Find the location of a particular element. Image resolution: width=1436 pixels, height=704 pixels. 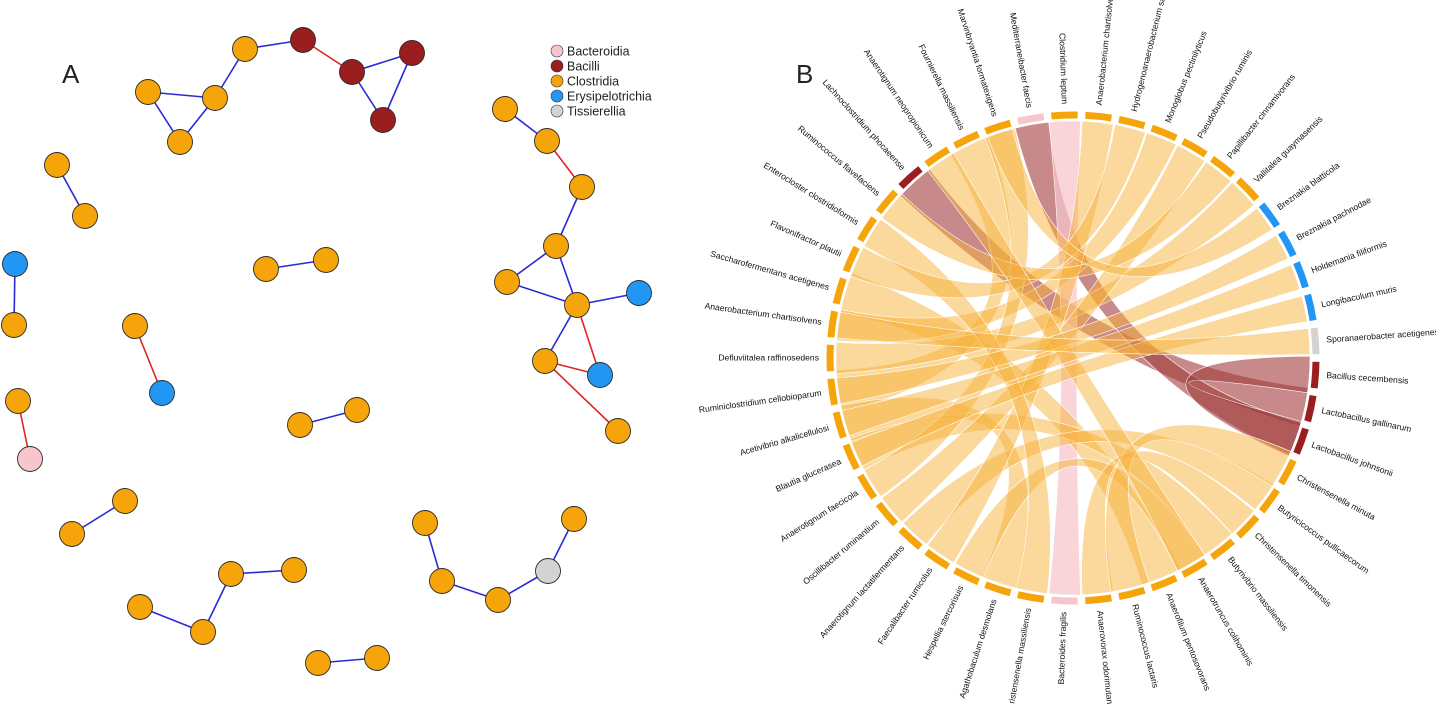

chord-label-species: Breznakia pachnodae is located at coordinates (1334, 219).